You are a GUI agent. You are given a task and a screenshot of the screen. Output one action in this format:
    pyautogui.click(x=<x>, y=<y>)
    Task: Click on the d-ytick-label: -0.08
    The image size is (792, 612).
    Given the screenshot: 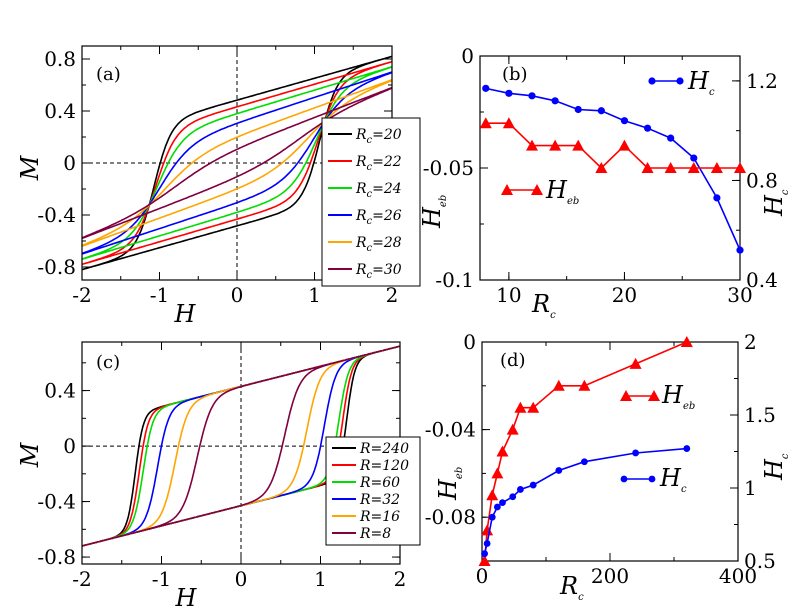 What is the action you would take?
    pyautogui.click(x=450, y=517)
    